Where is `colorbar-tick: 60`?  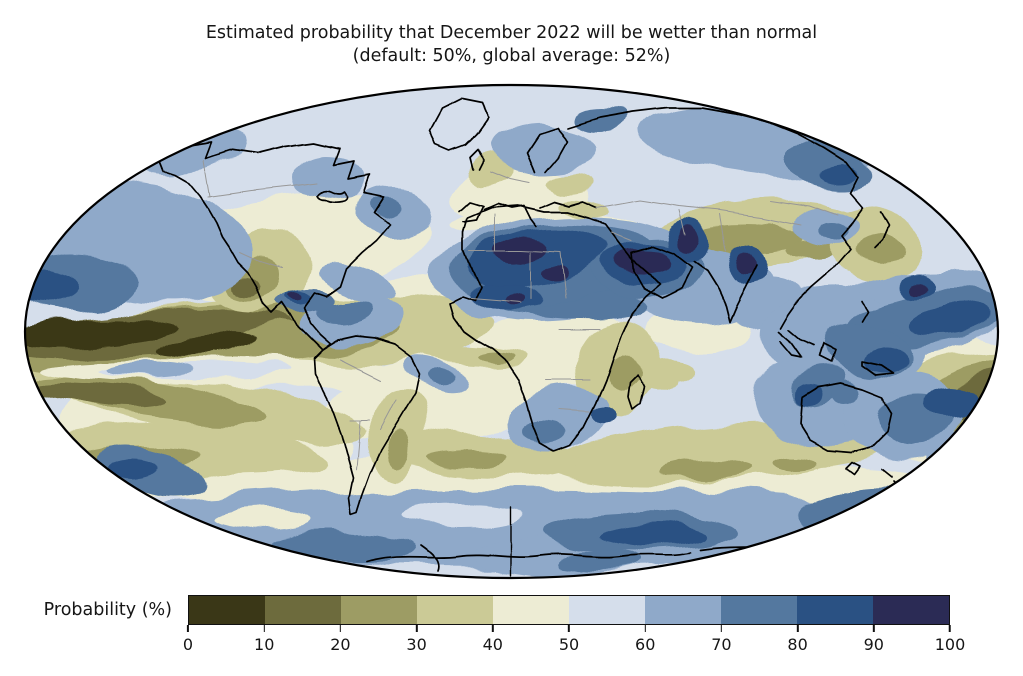
colorbar-tick: 60 is located at coordinates (645, 639).